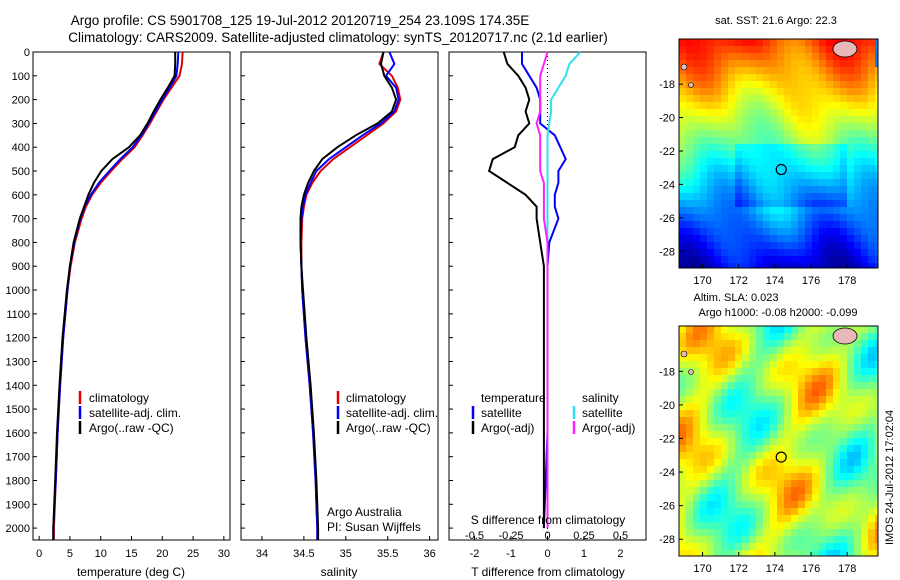 This screenshot has height=580, width=900. Describe the element at coordinates (778, 441) in the screenshot. I see `map-frame` at that location.